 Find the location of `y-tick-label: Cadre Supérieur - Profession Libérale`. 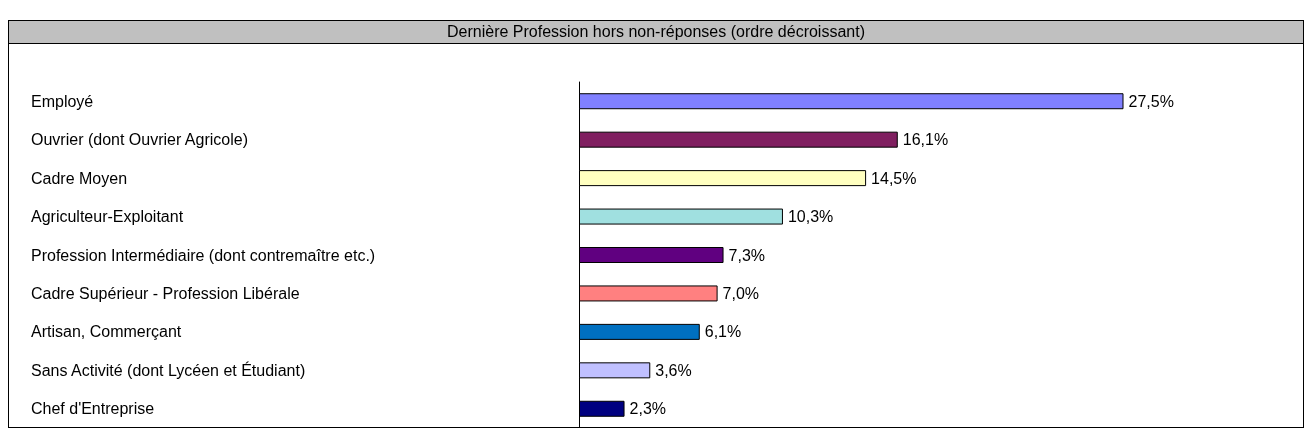

y-tick-label: Cadre Supérieur - Profession Libérale is located at coordinates (165, 293).